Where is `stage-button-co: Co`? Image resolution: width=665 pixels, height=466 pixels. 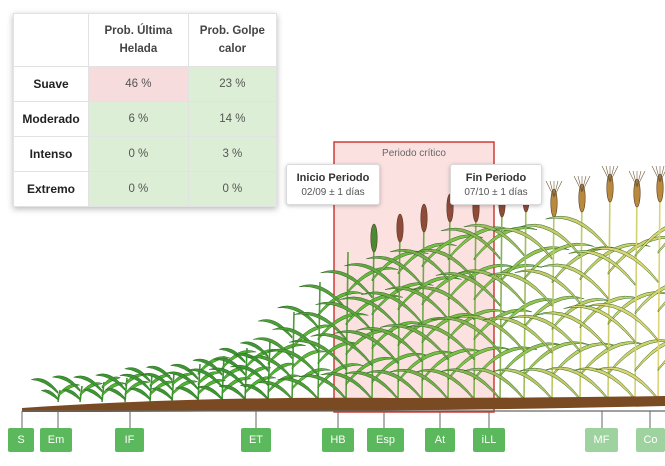 stage-button-co: Co is located at coordinates (650, 440).